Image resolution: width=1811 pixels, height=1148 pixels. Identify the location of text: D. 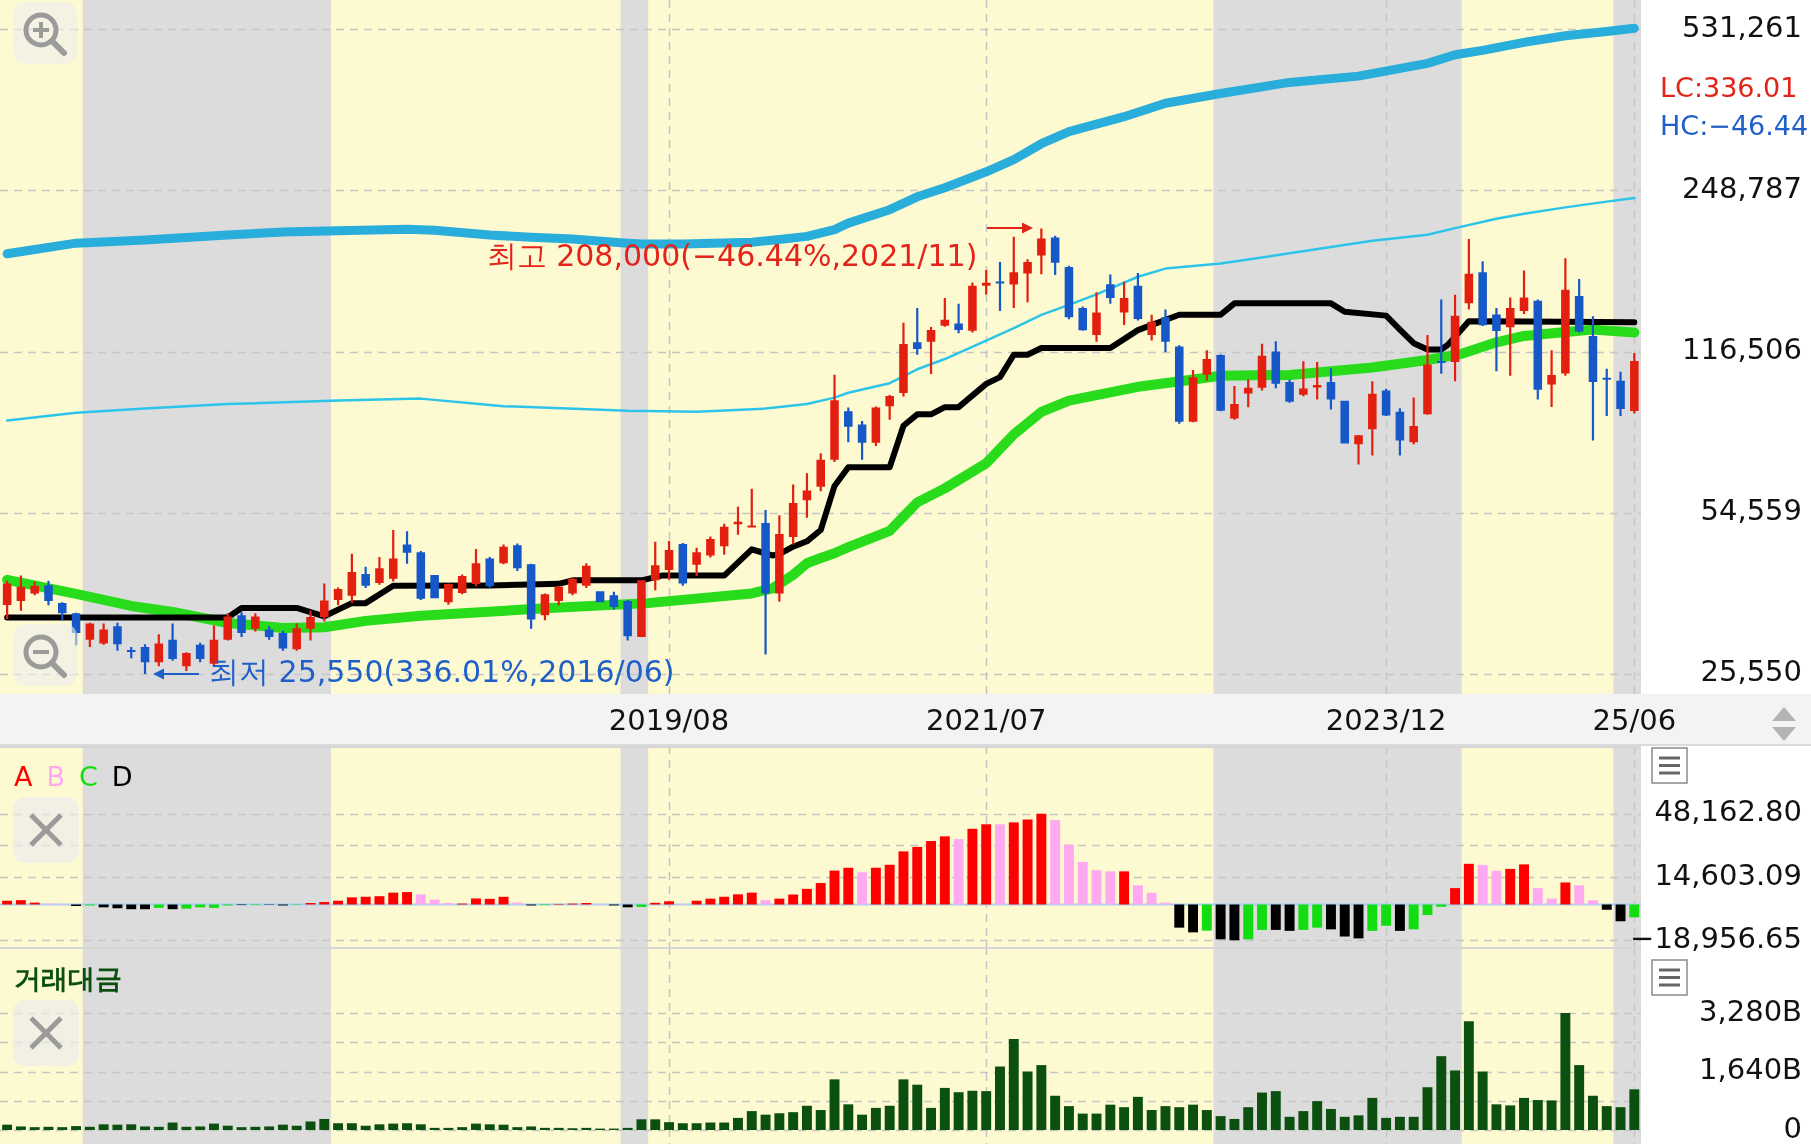
(122, 777).